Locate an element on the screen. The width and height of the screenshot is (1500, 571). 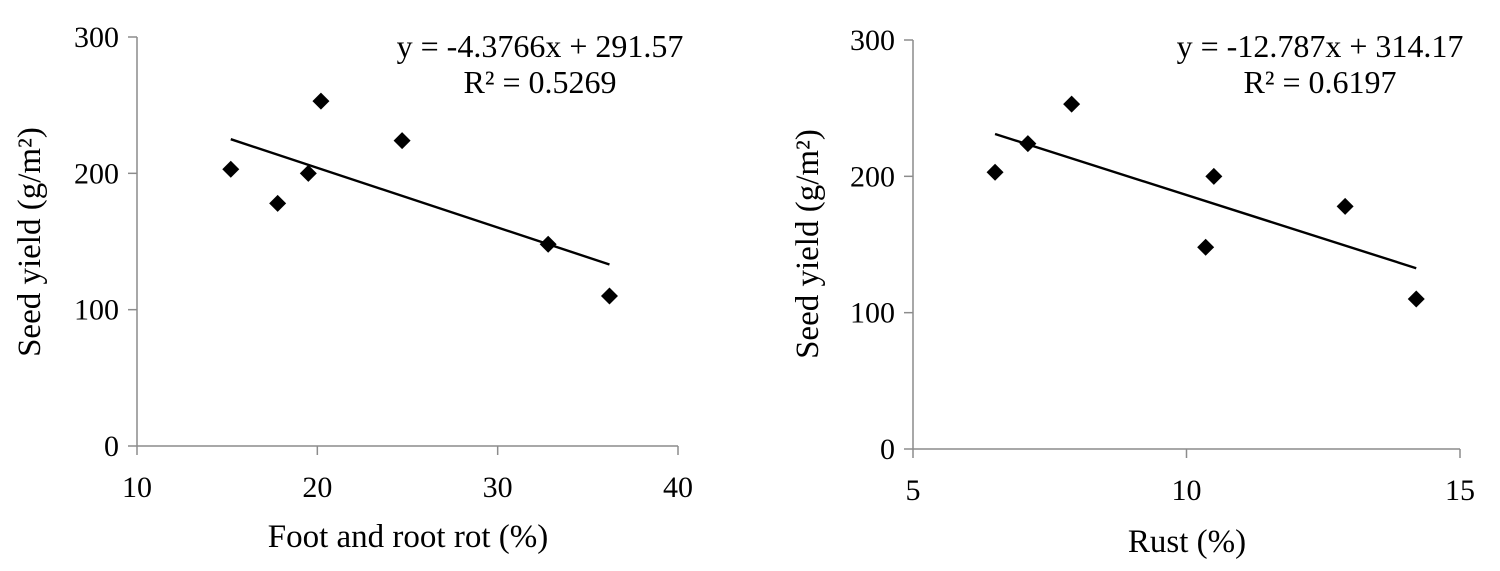
trendline-equation: y = -12.787x + 314.17 is located at coordinates (1320, 46).